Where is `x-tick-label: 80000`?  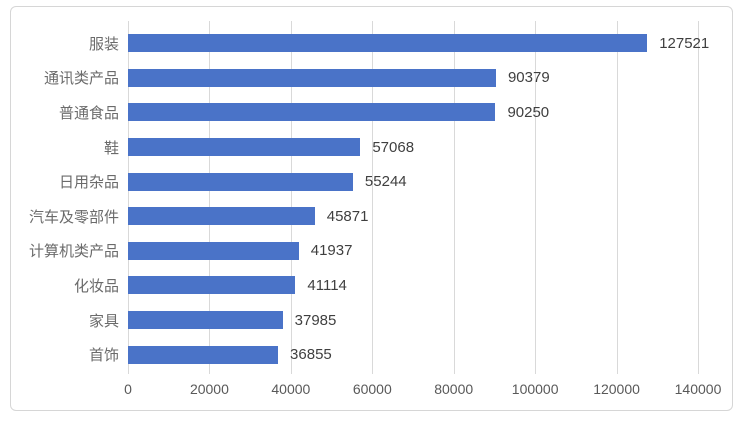 x-tick-label: 80000 is located at coordinates (454, 389).